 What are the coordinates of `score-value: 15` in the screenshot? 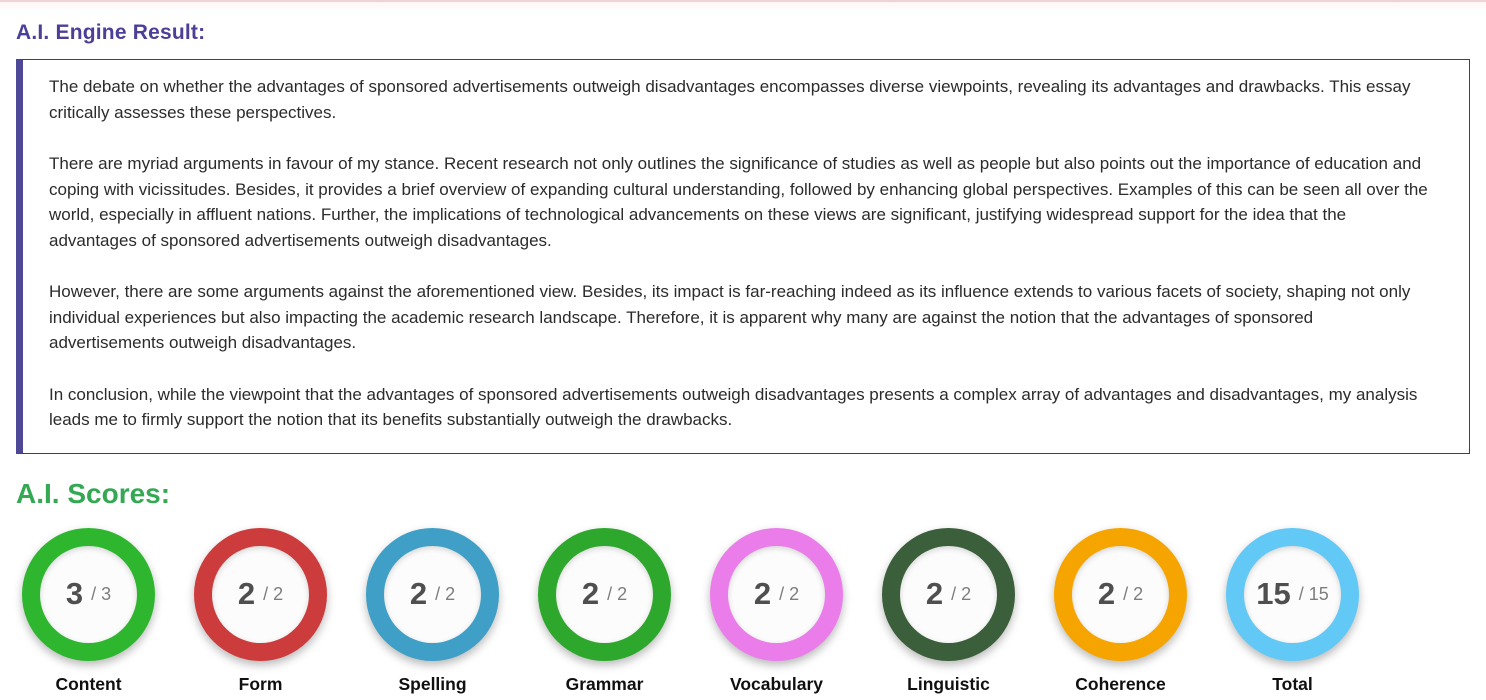 It's located at (1273, 593).